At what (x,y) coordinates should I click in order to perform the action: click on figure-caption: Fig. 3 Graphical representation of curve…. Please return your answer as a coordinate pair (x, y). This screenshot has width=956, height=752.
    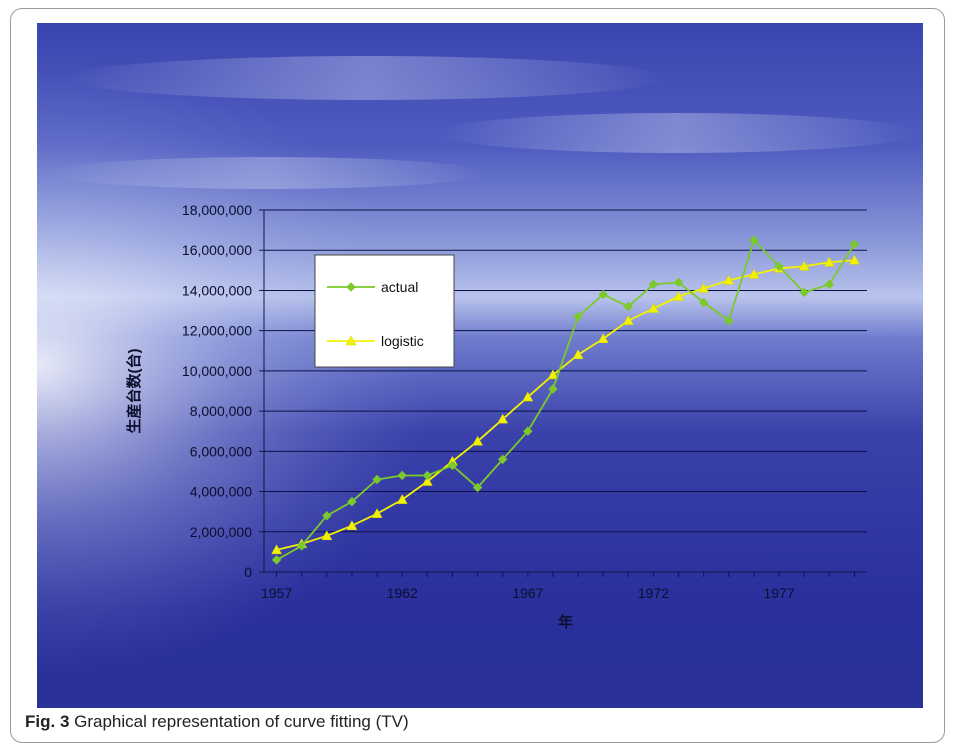
    Looking at the image, I should click on (217, 722).